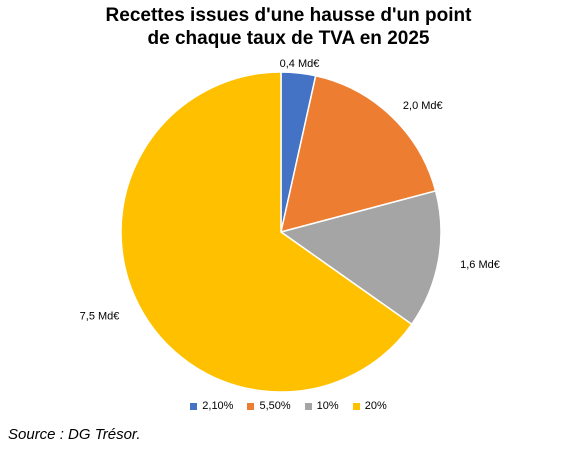 This screenshot has height=451, width=577. I want to click on legend-item-2-10: 2,10%, so click(211, 406).